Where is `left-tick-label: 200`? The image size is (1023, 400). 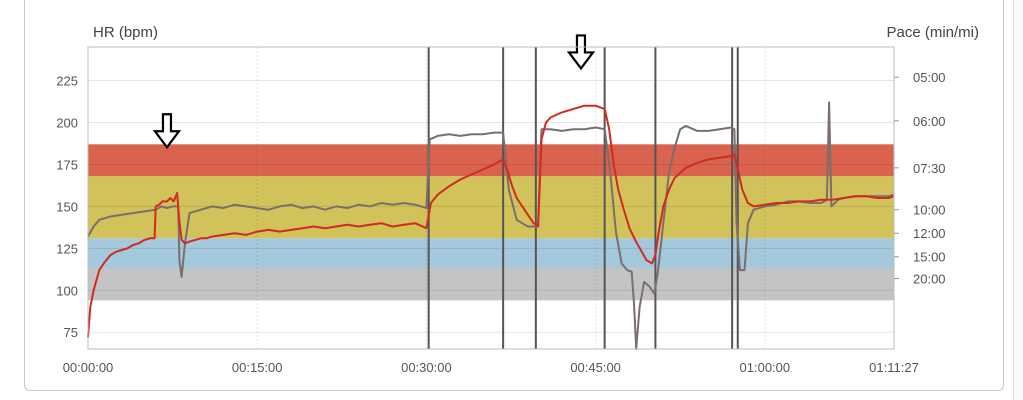 left-tick-label: 200 is located at coordinates (67, 123).